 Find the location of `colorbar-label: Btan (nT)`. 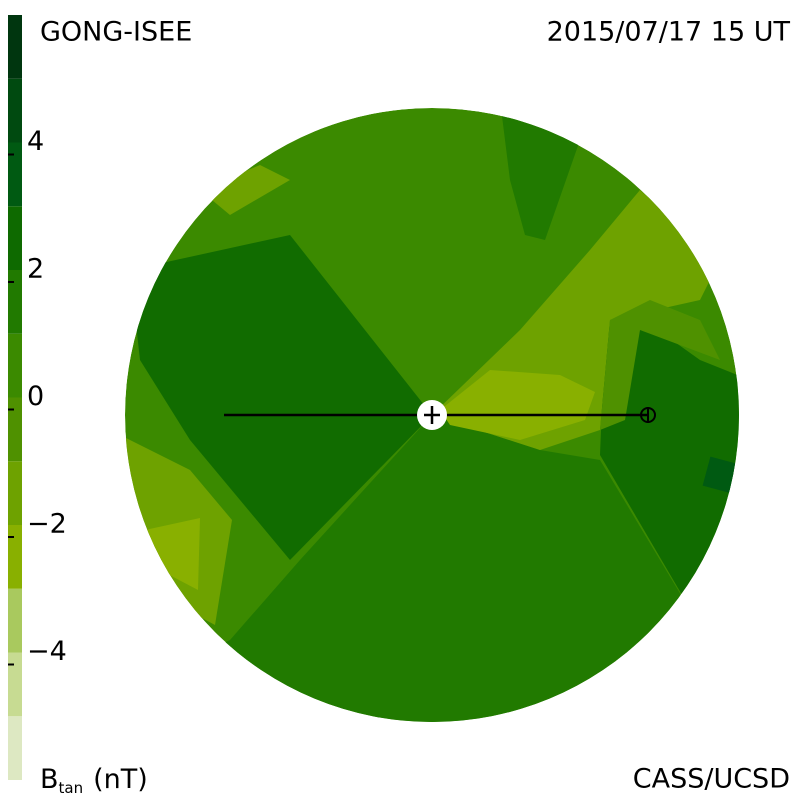

colorbar-label: Btan (nT) is located at coordinates (94, 780).